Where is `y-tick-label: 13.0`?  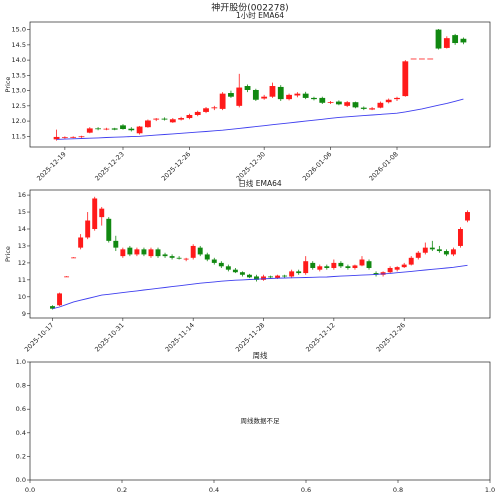
y-tick-label: 13.0 is located at coordinates (19, 91).